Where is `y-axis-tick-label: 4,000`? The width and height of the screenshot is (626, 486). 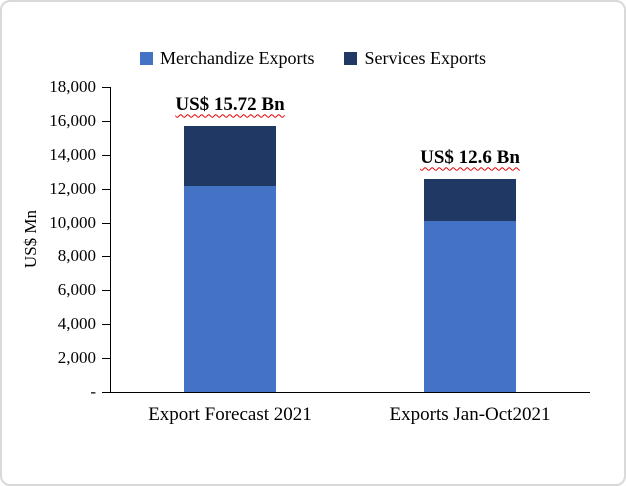 y-axis-tick-label: 4,000 is located at coordinates (76, 324).